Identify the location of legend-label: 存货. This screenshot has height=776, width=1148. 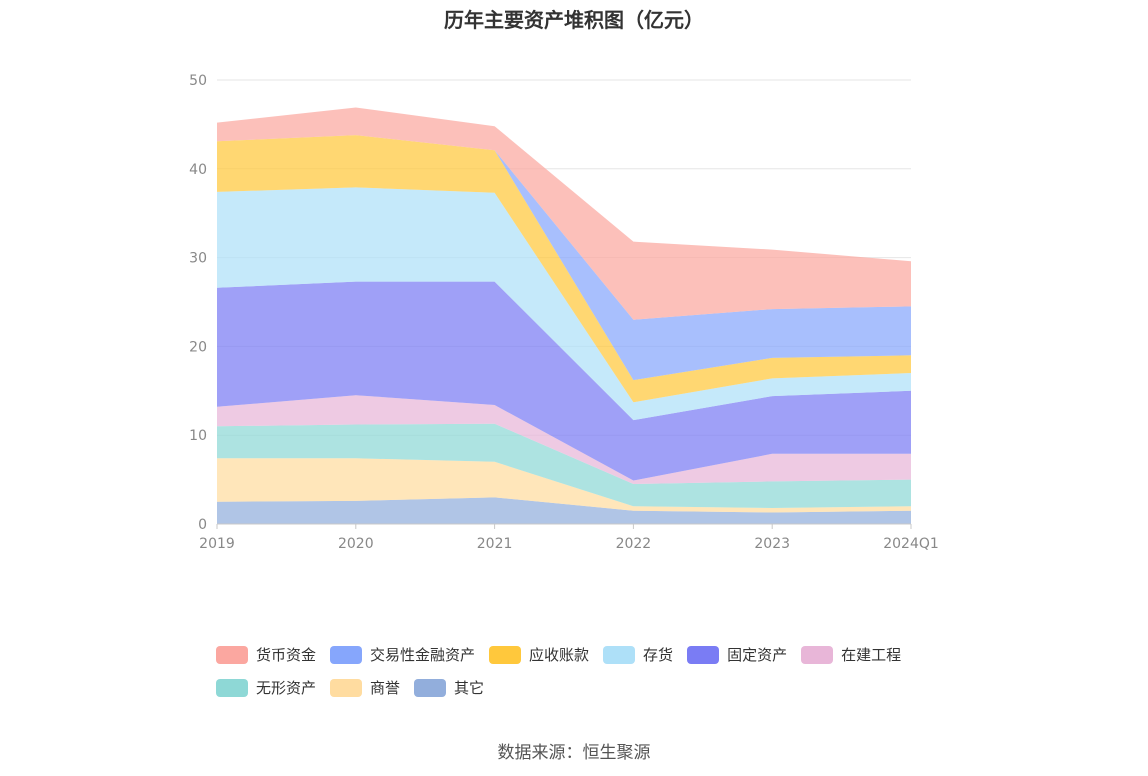
(658, 655).